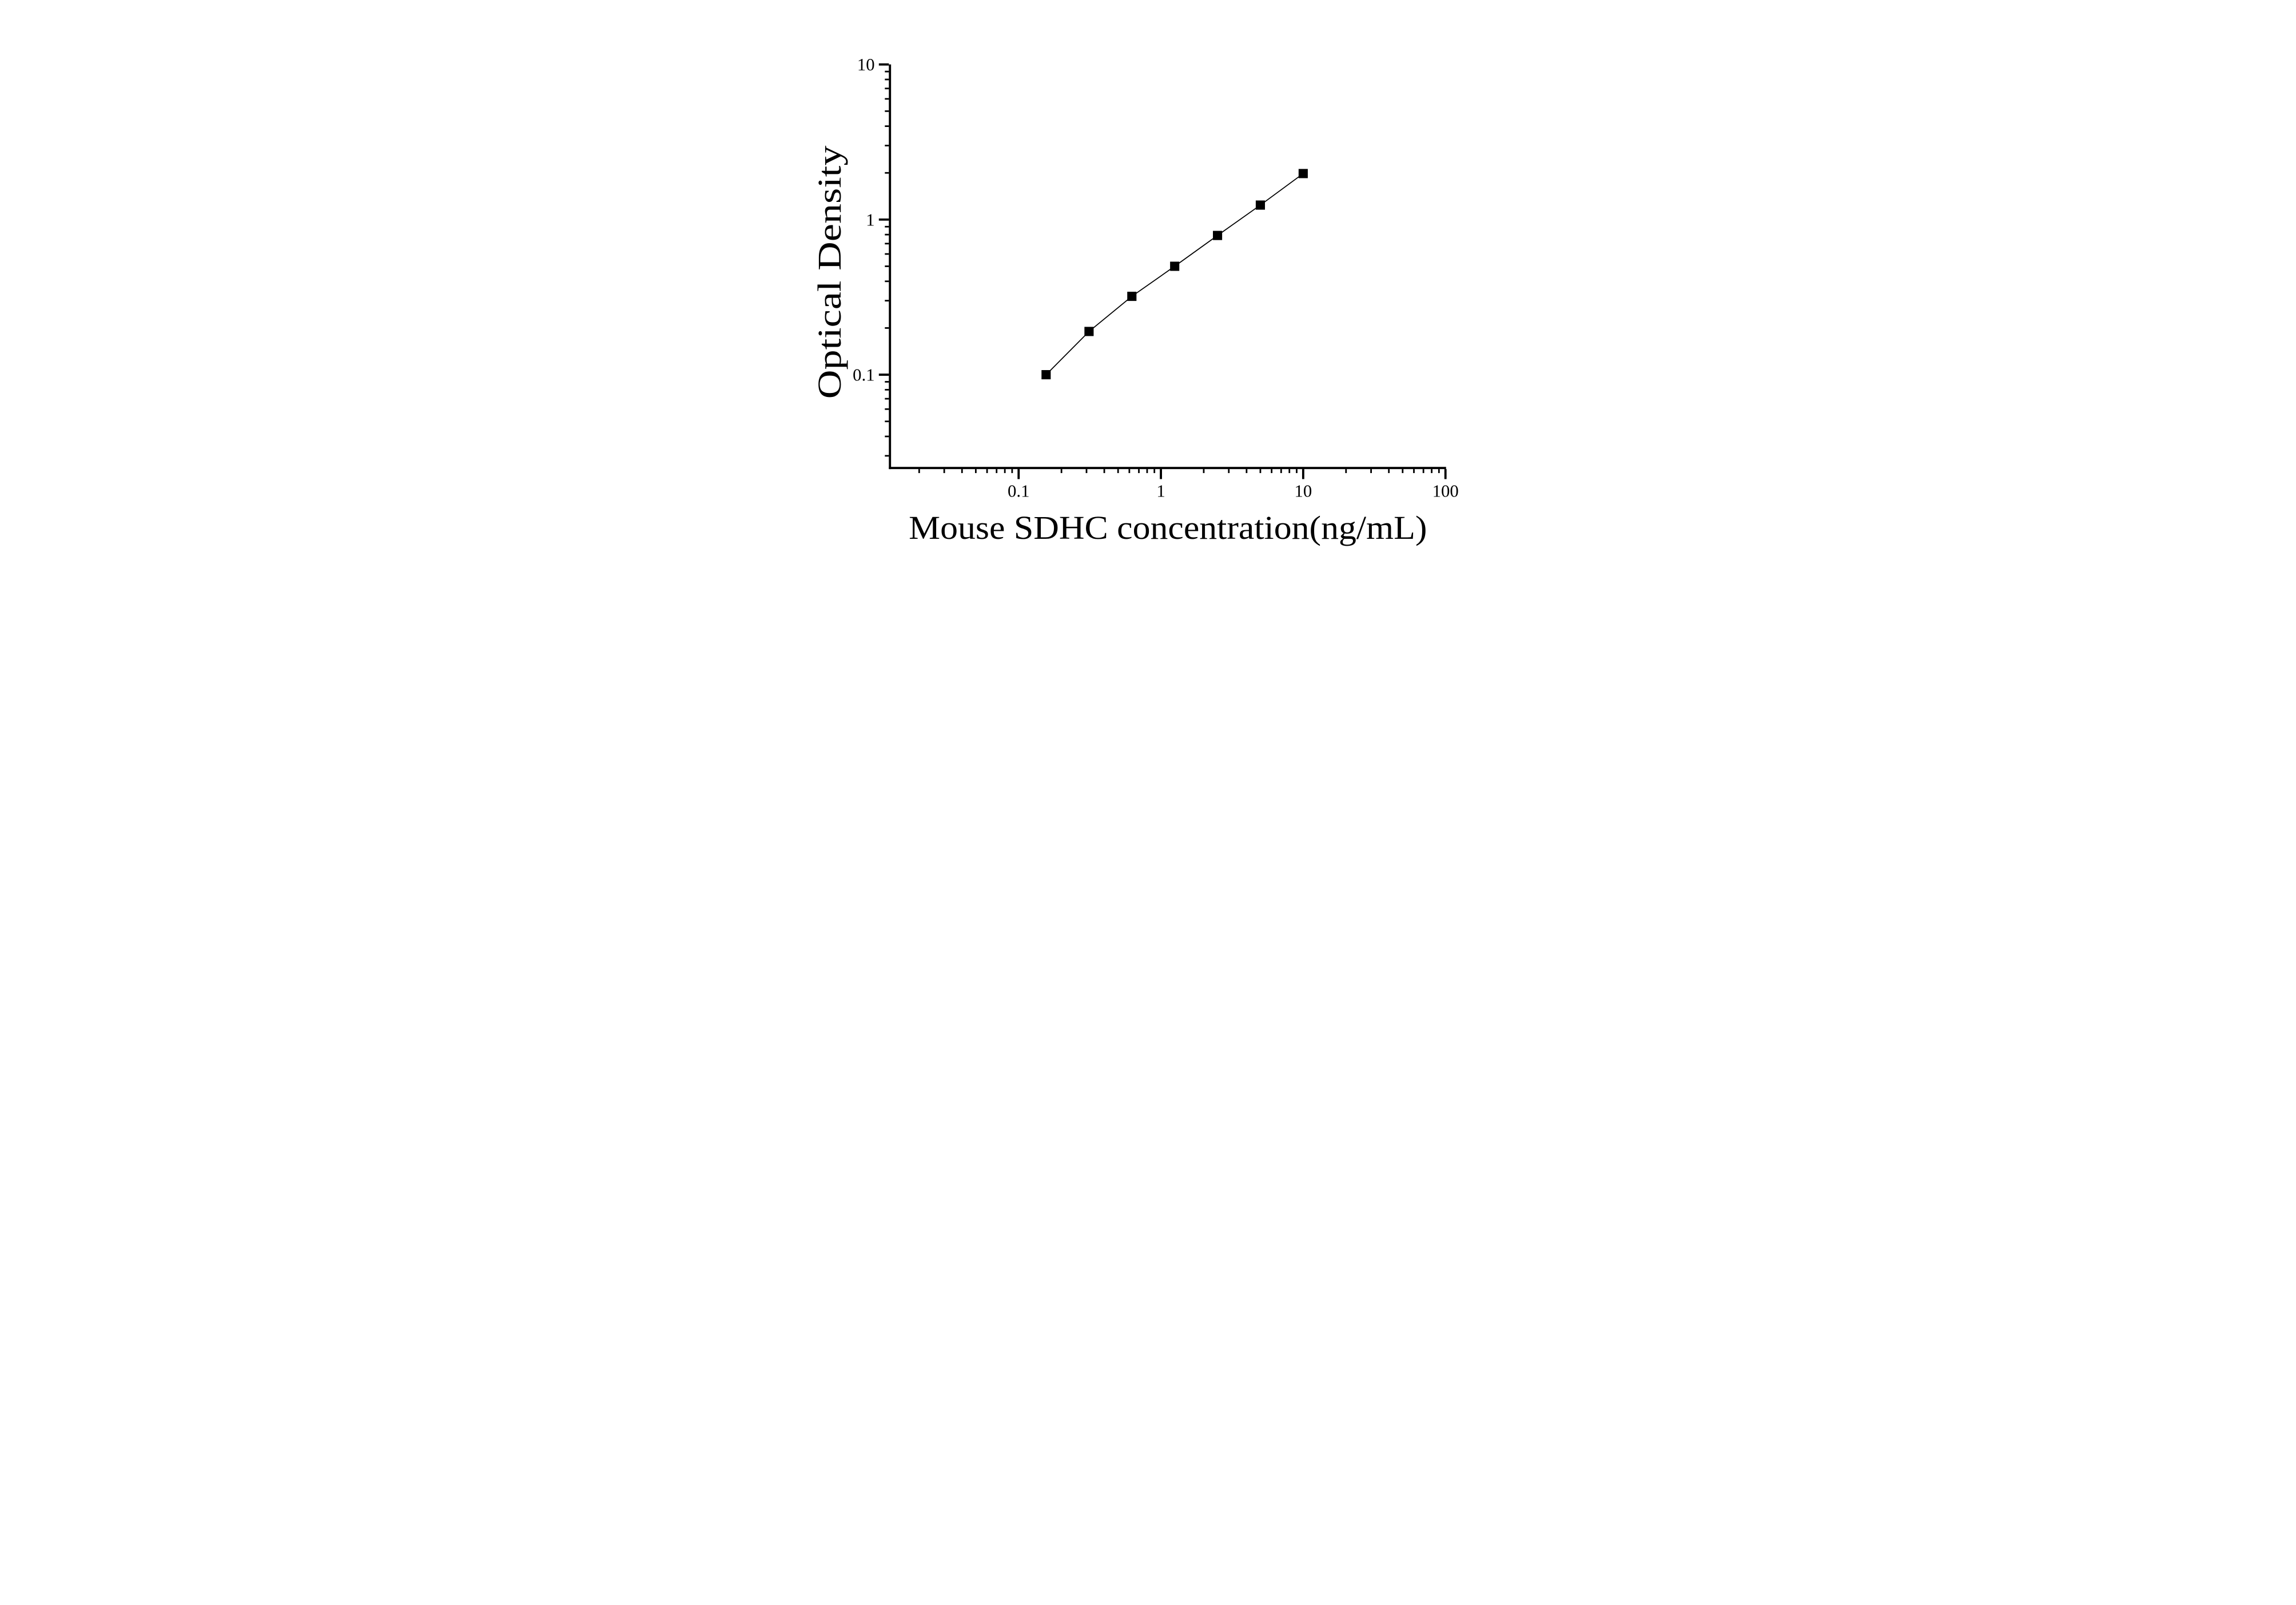 The width and height of the screenshot is (2296, 1605). Describe the element at coordinates (870, 219) in the screenshot. I see `y-tick-label: 1` at that location.